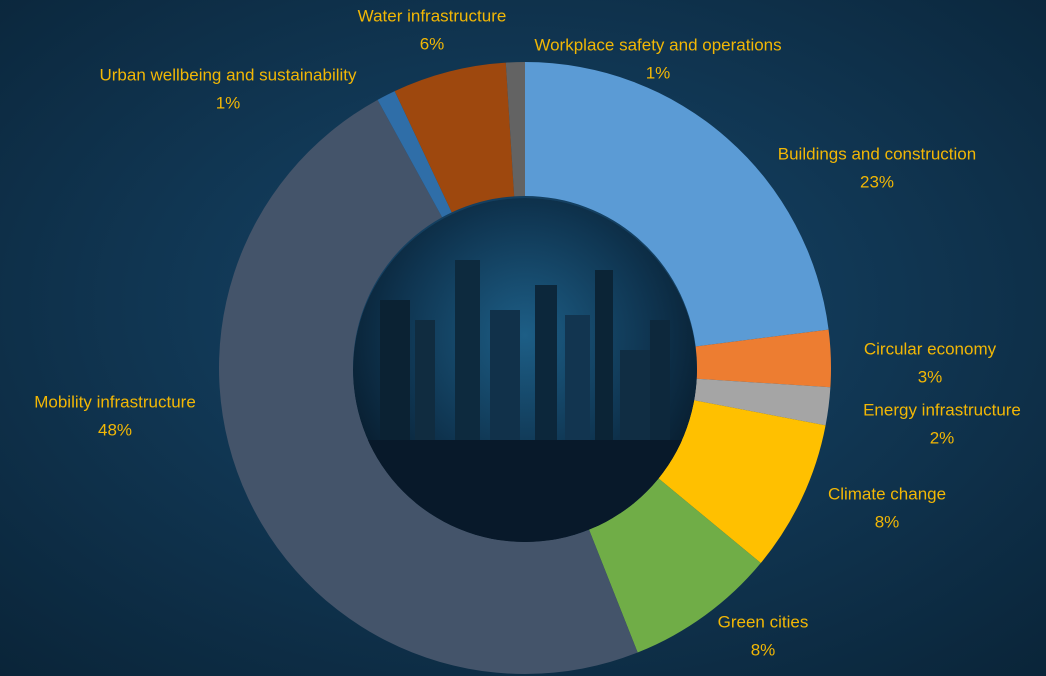  I want to click on category-label: Energy infrastructure, so click(942, 409).